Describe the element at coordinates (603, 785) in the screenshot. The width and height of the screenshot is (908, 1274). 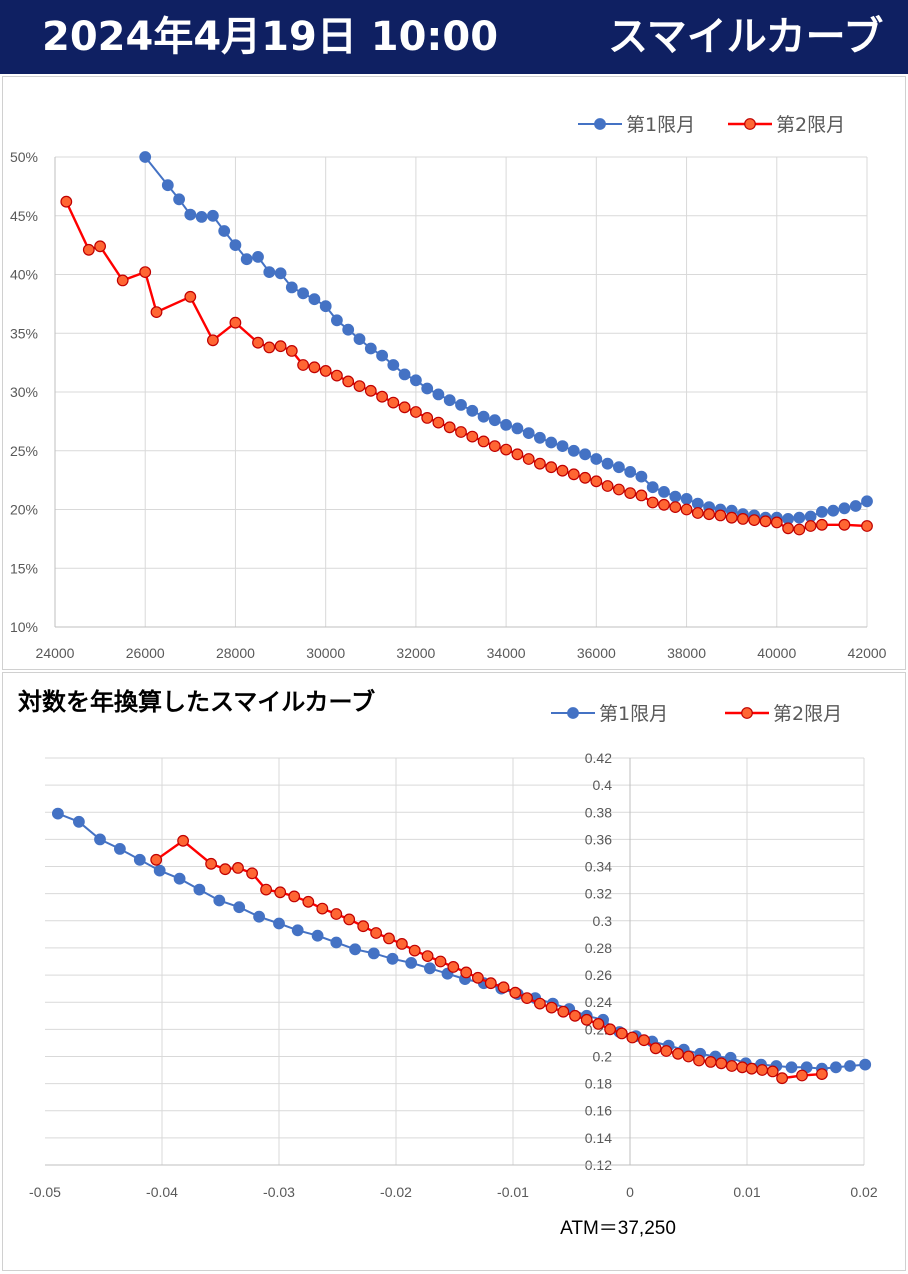
I see `y-tick-label: 0.4` at that location.